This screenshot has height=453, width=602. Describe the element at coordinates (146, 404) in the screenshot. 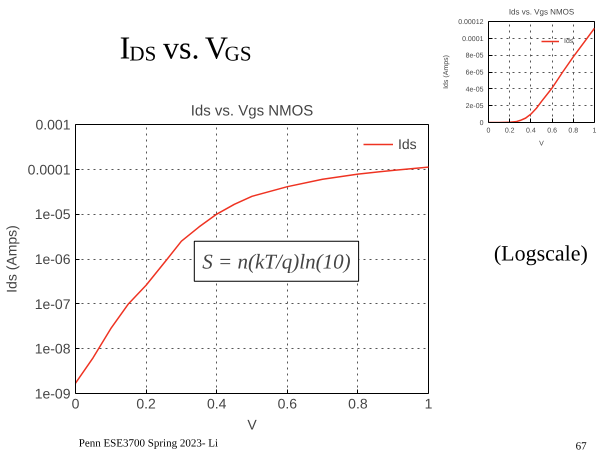

I see `x-tick-label: 0.2` at that location.